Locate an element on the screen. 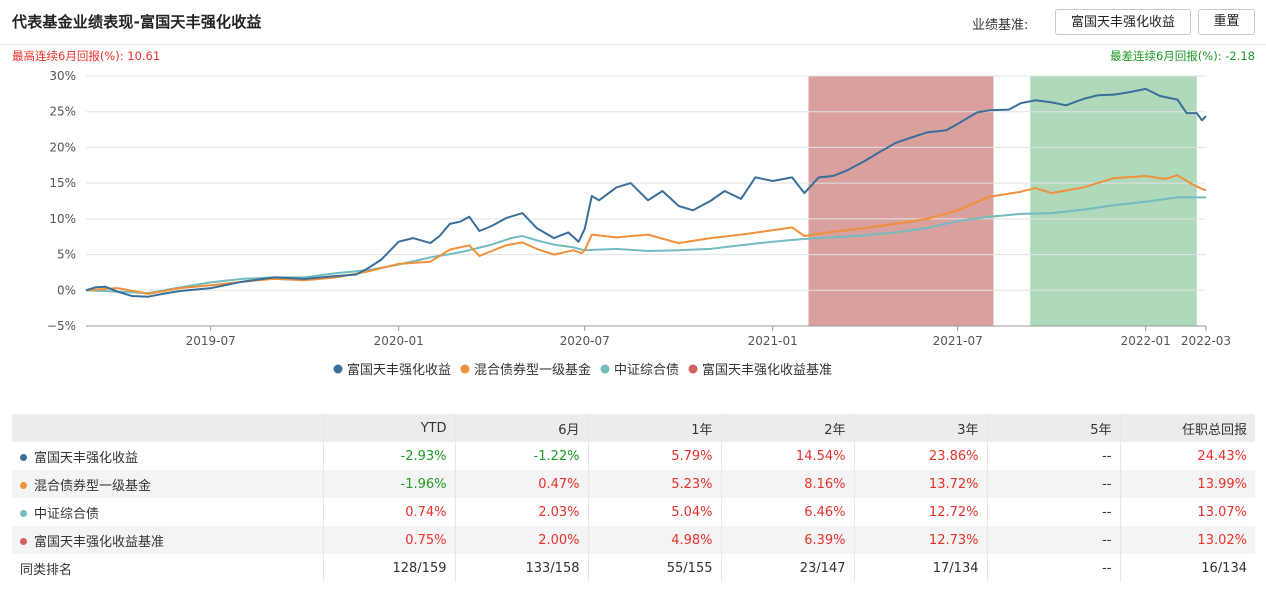 Image resolution: width=1266 pixels, height=603 pixels. value-cell: 6.39% is located at coordinates (787, 540).